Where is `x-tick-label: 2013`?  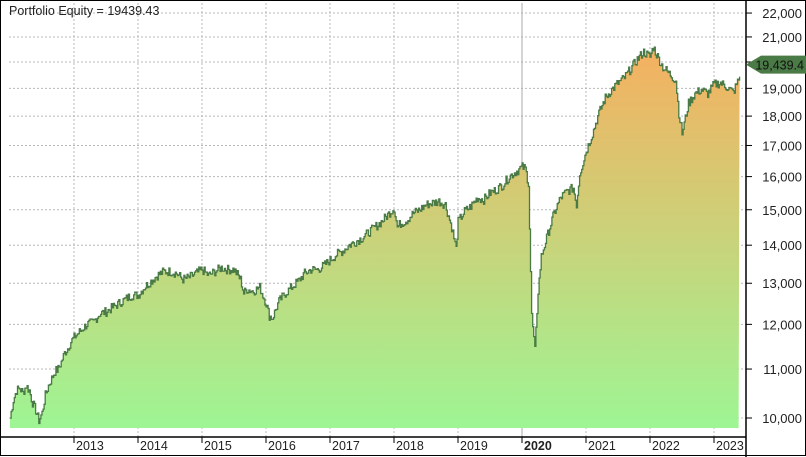
x-tick-label: 2013 is located at coordinates (90, 446).